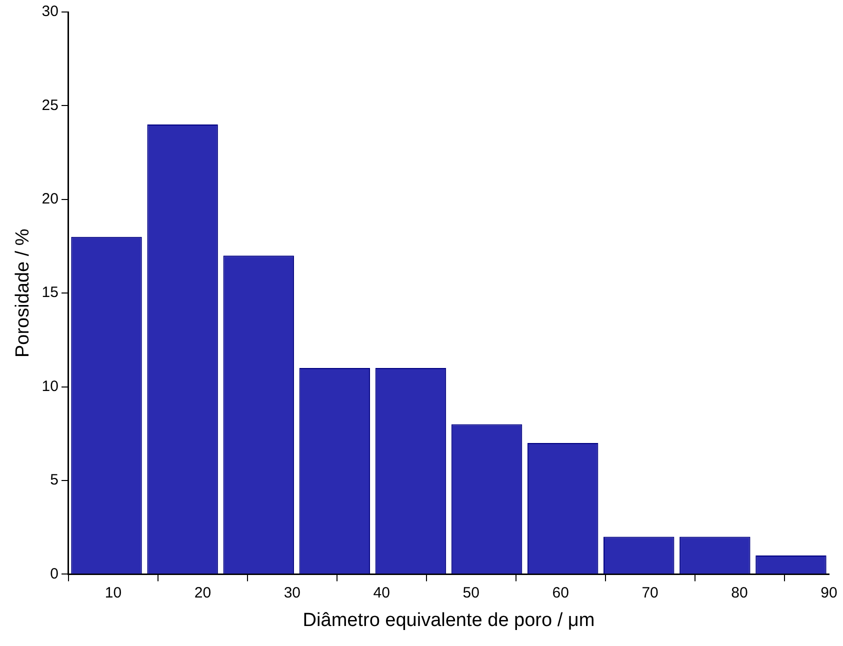  Describe the element at coordinates (50, 105) in the screenshot. I see `y-tick-label: 25` at that location.